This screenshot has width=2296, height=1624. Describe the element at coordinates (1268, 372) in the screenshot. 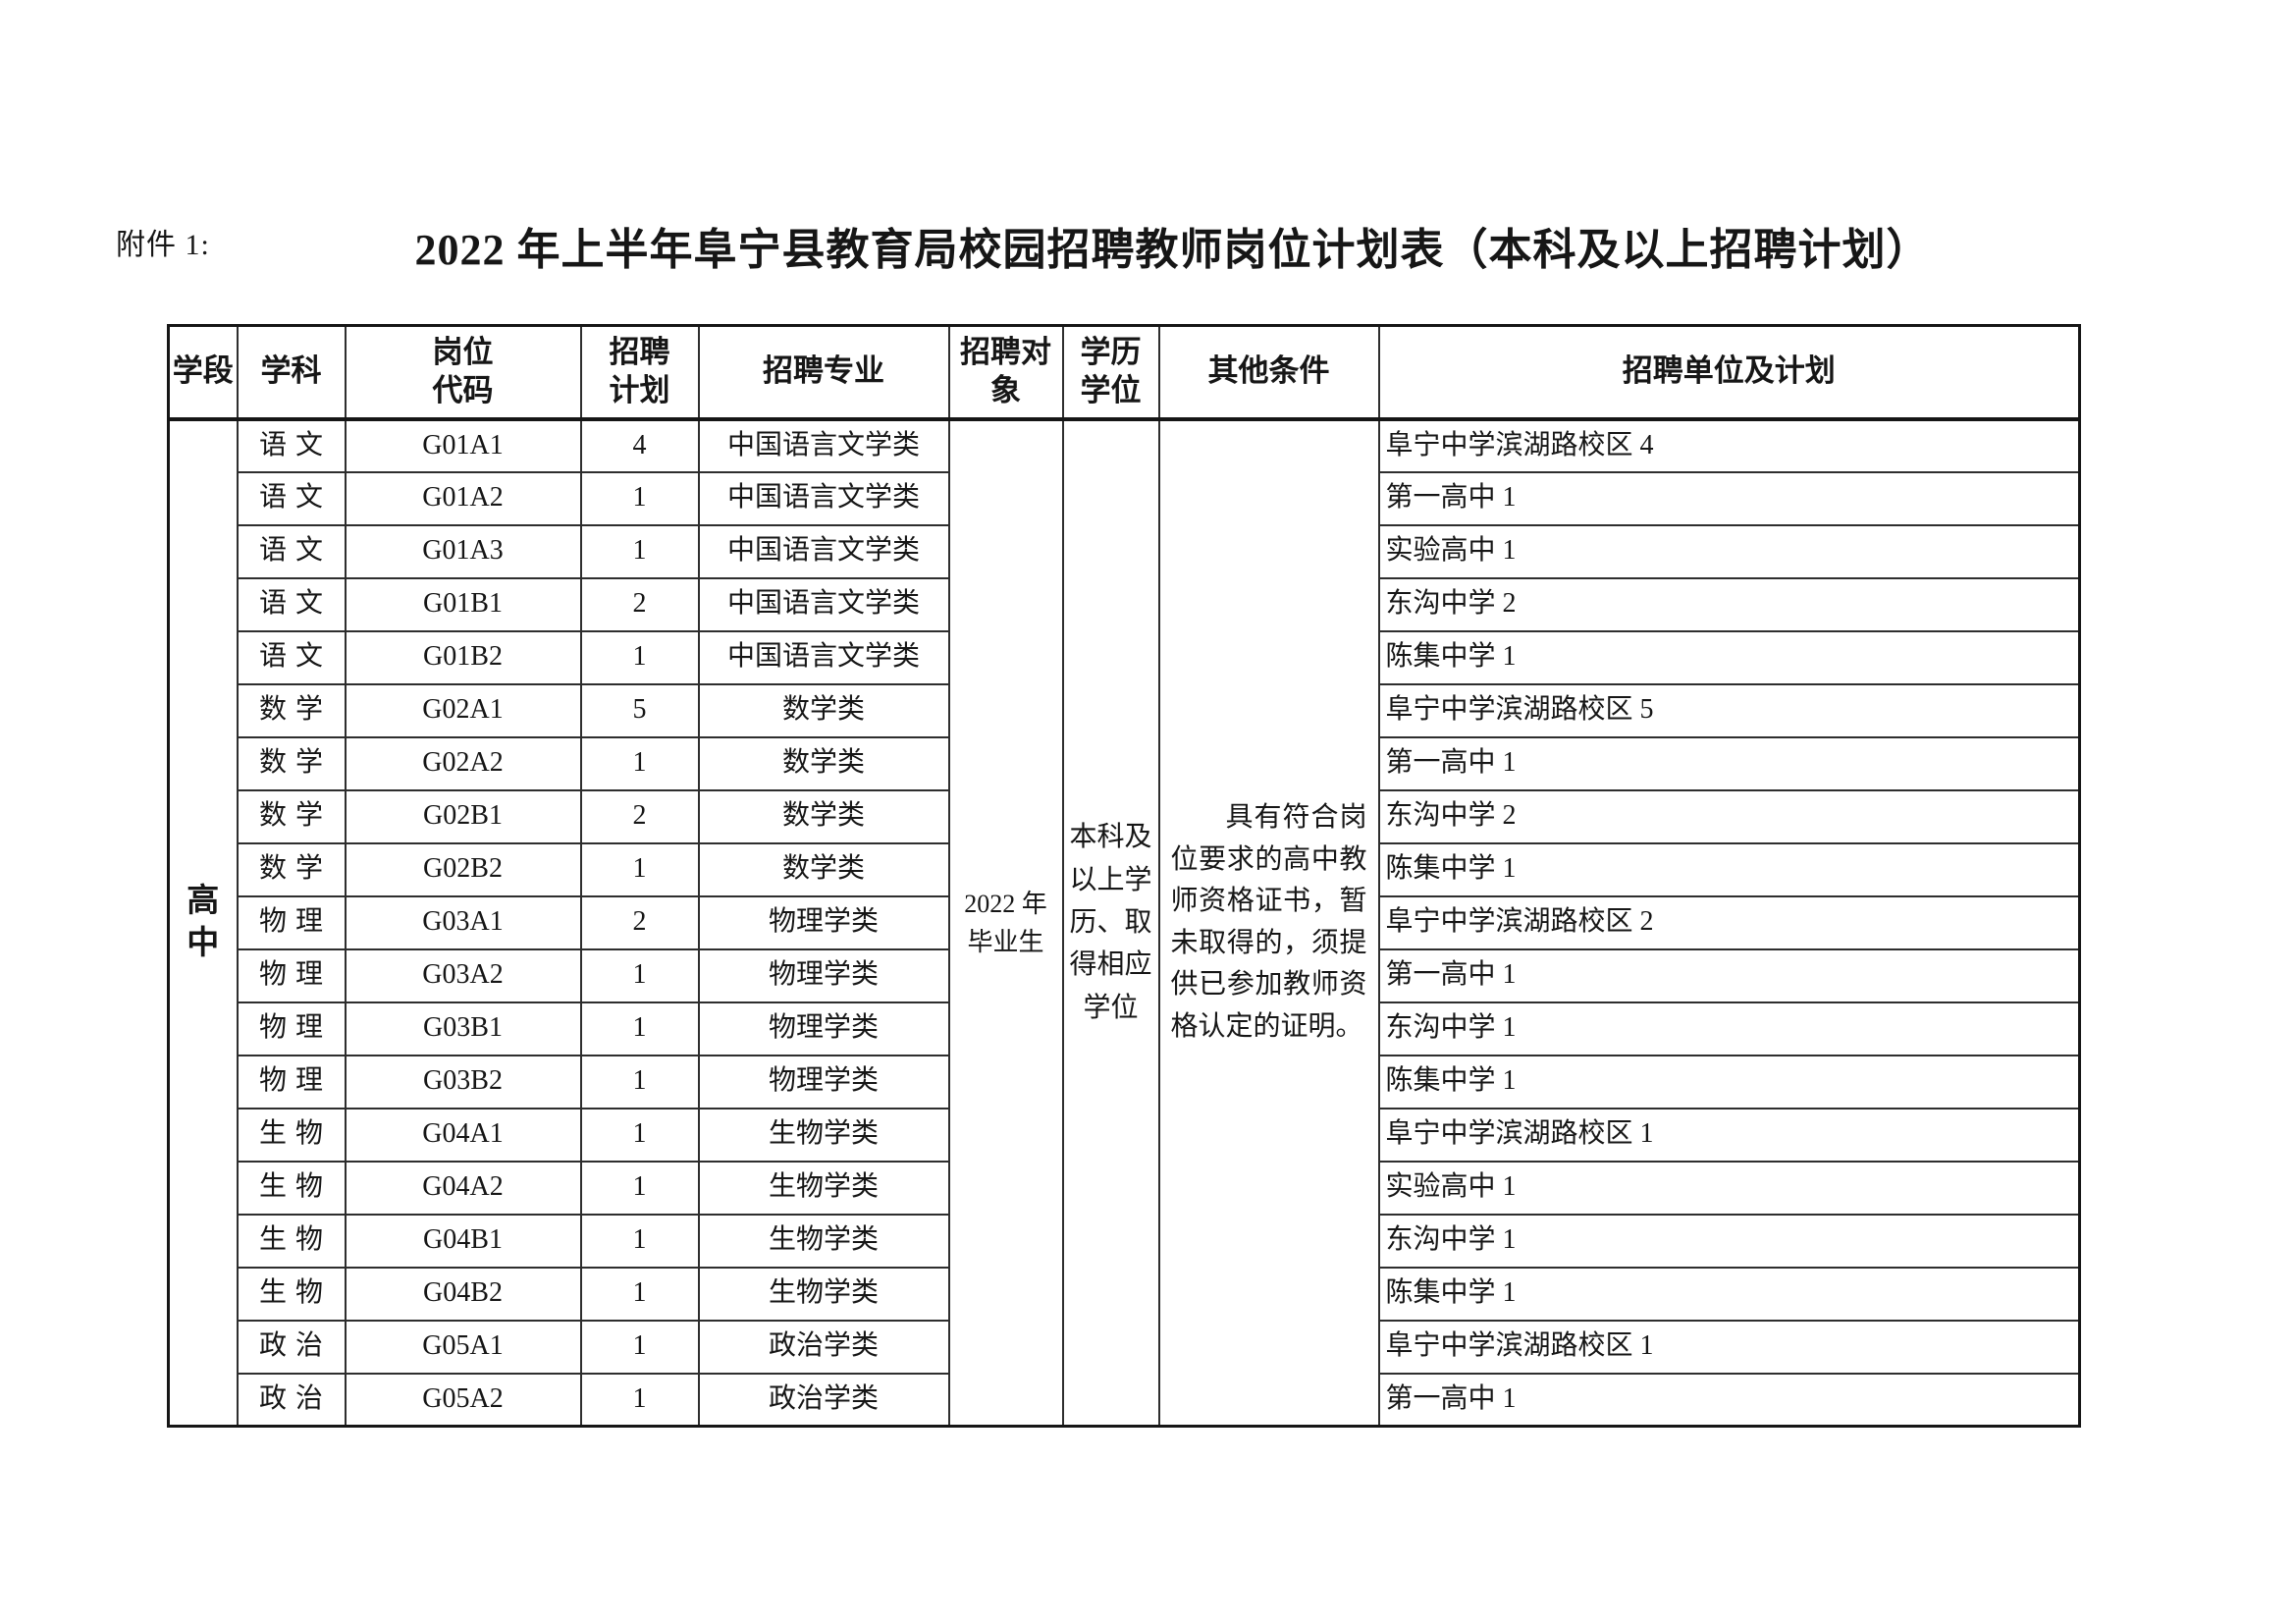

I see `header-other: 其他条件` at that location.